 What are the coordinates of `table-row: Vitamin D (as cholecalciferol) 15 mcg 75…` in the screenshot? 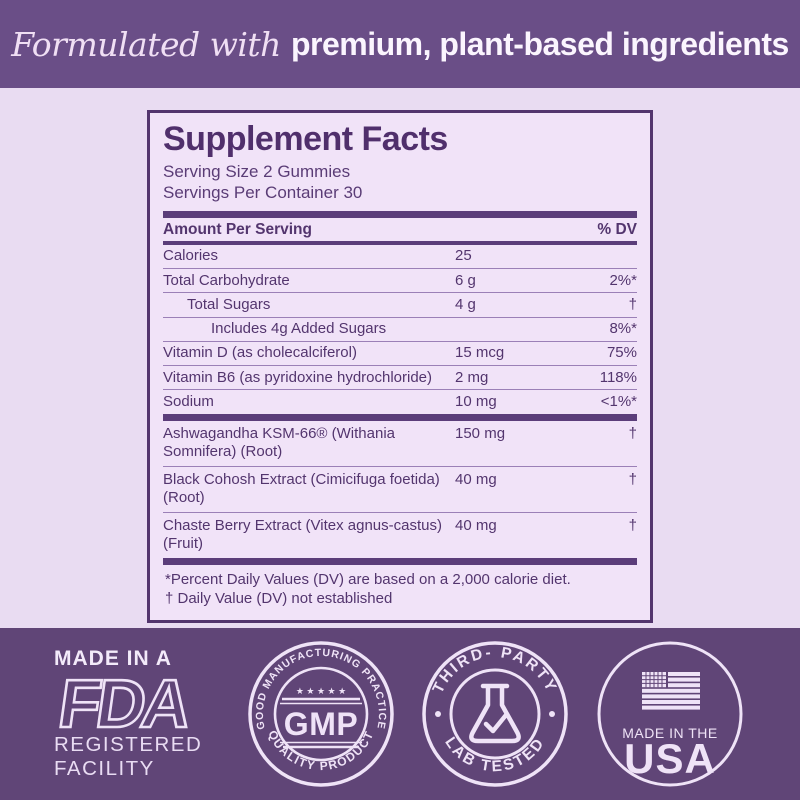 It's located at (400, 352).